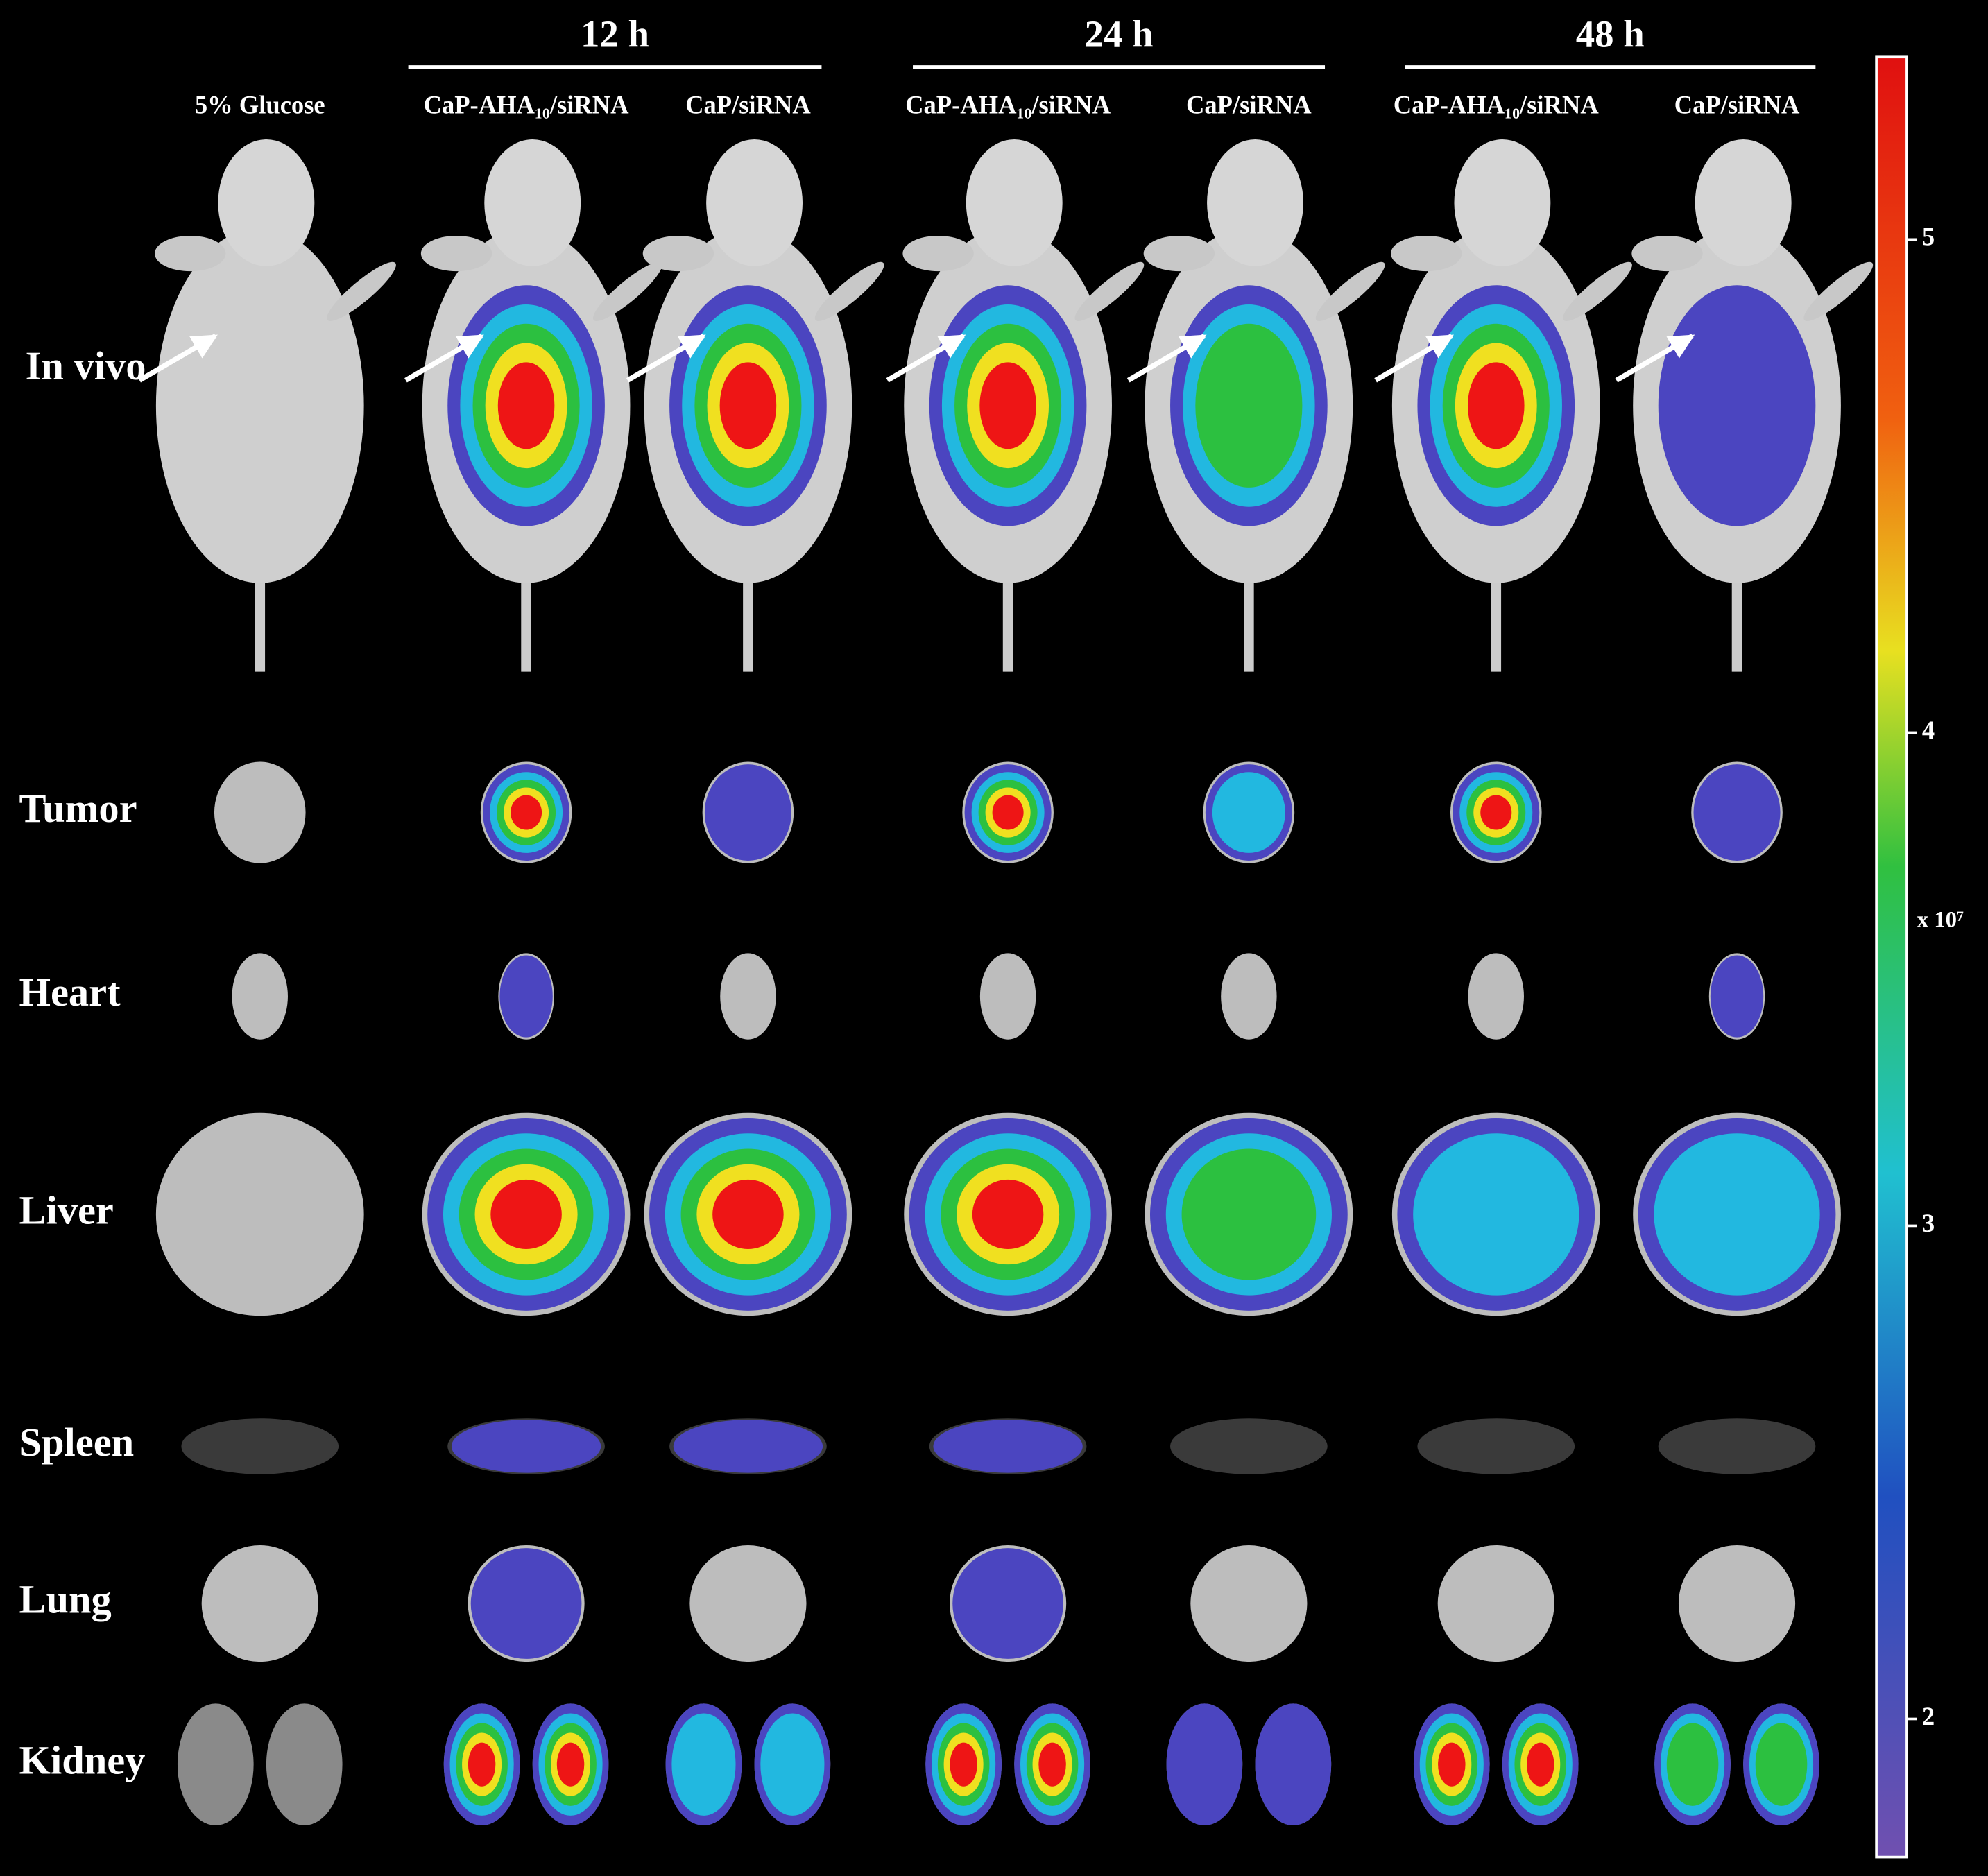  What do you see at coordinates (1928, 1716) in the screenshot?
I see `colorbar-tick-label: 2` at bounding box center [1928, 1716].